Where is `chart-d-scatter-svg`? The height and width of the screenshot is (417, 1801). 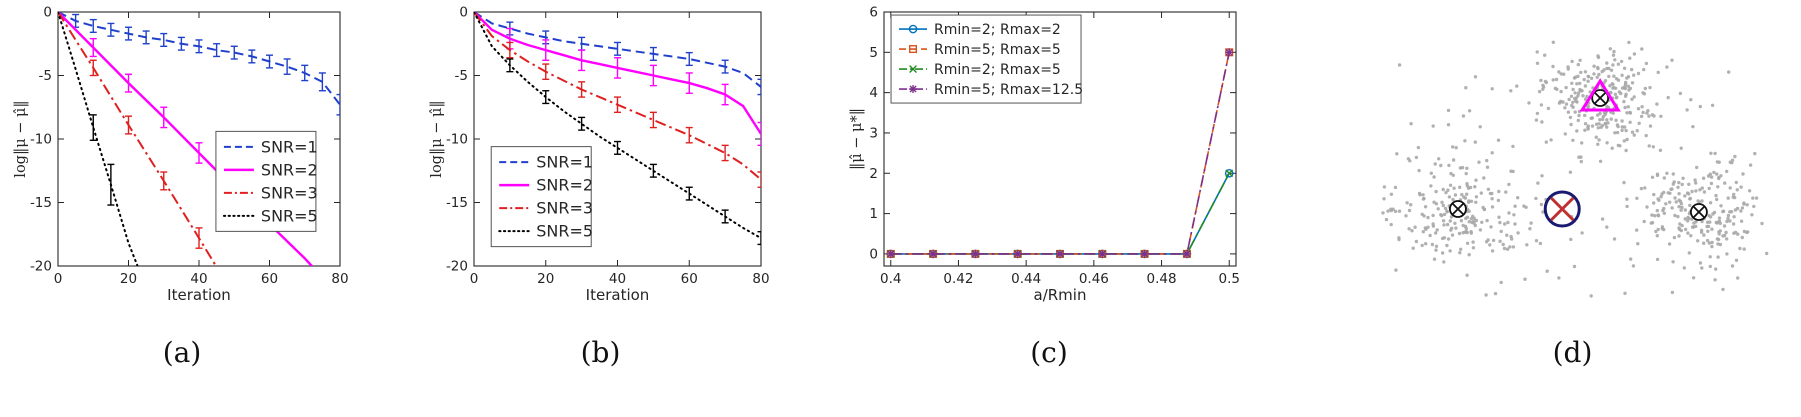 chart-d-scatter-svg is located at coordinates (1575, 169).